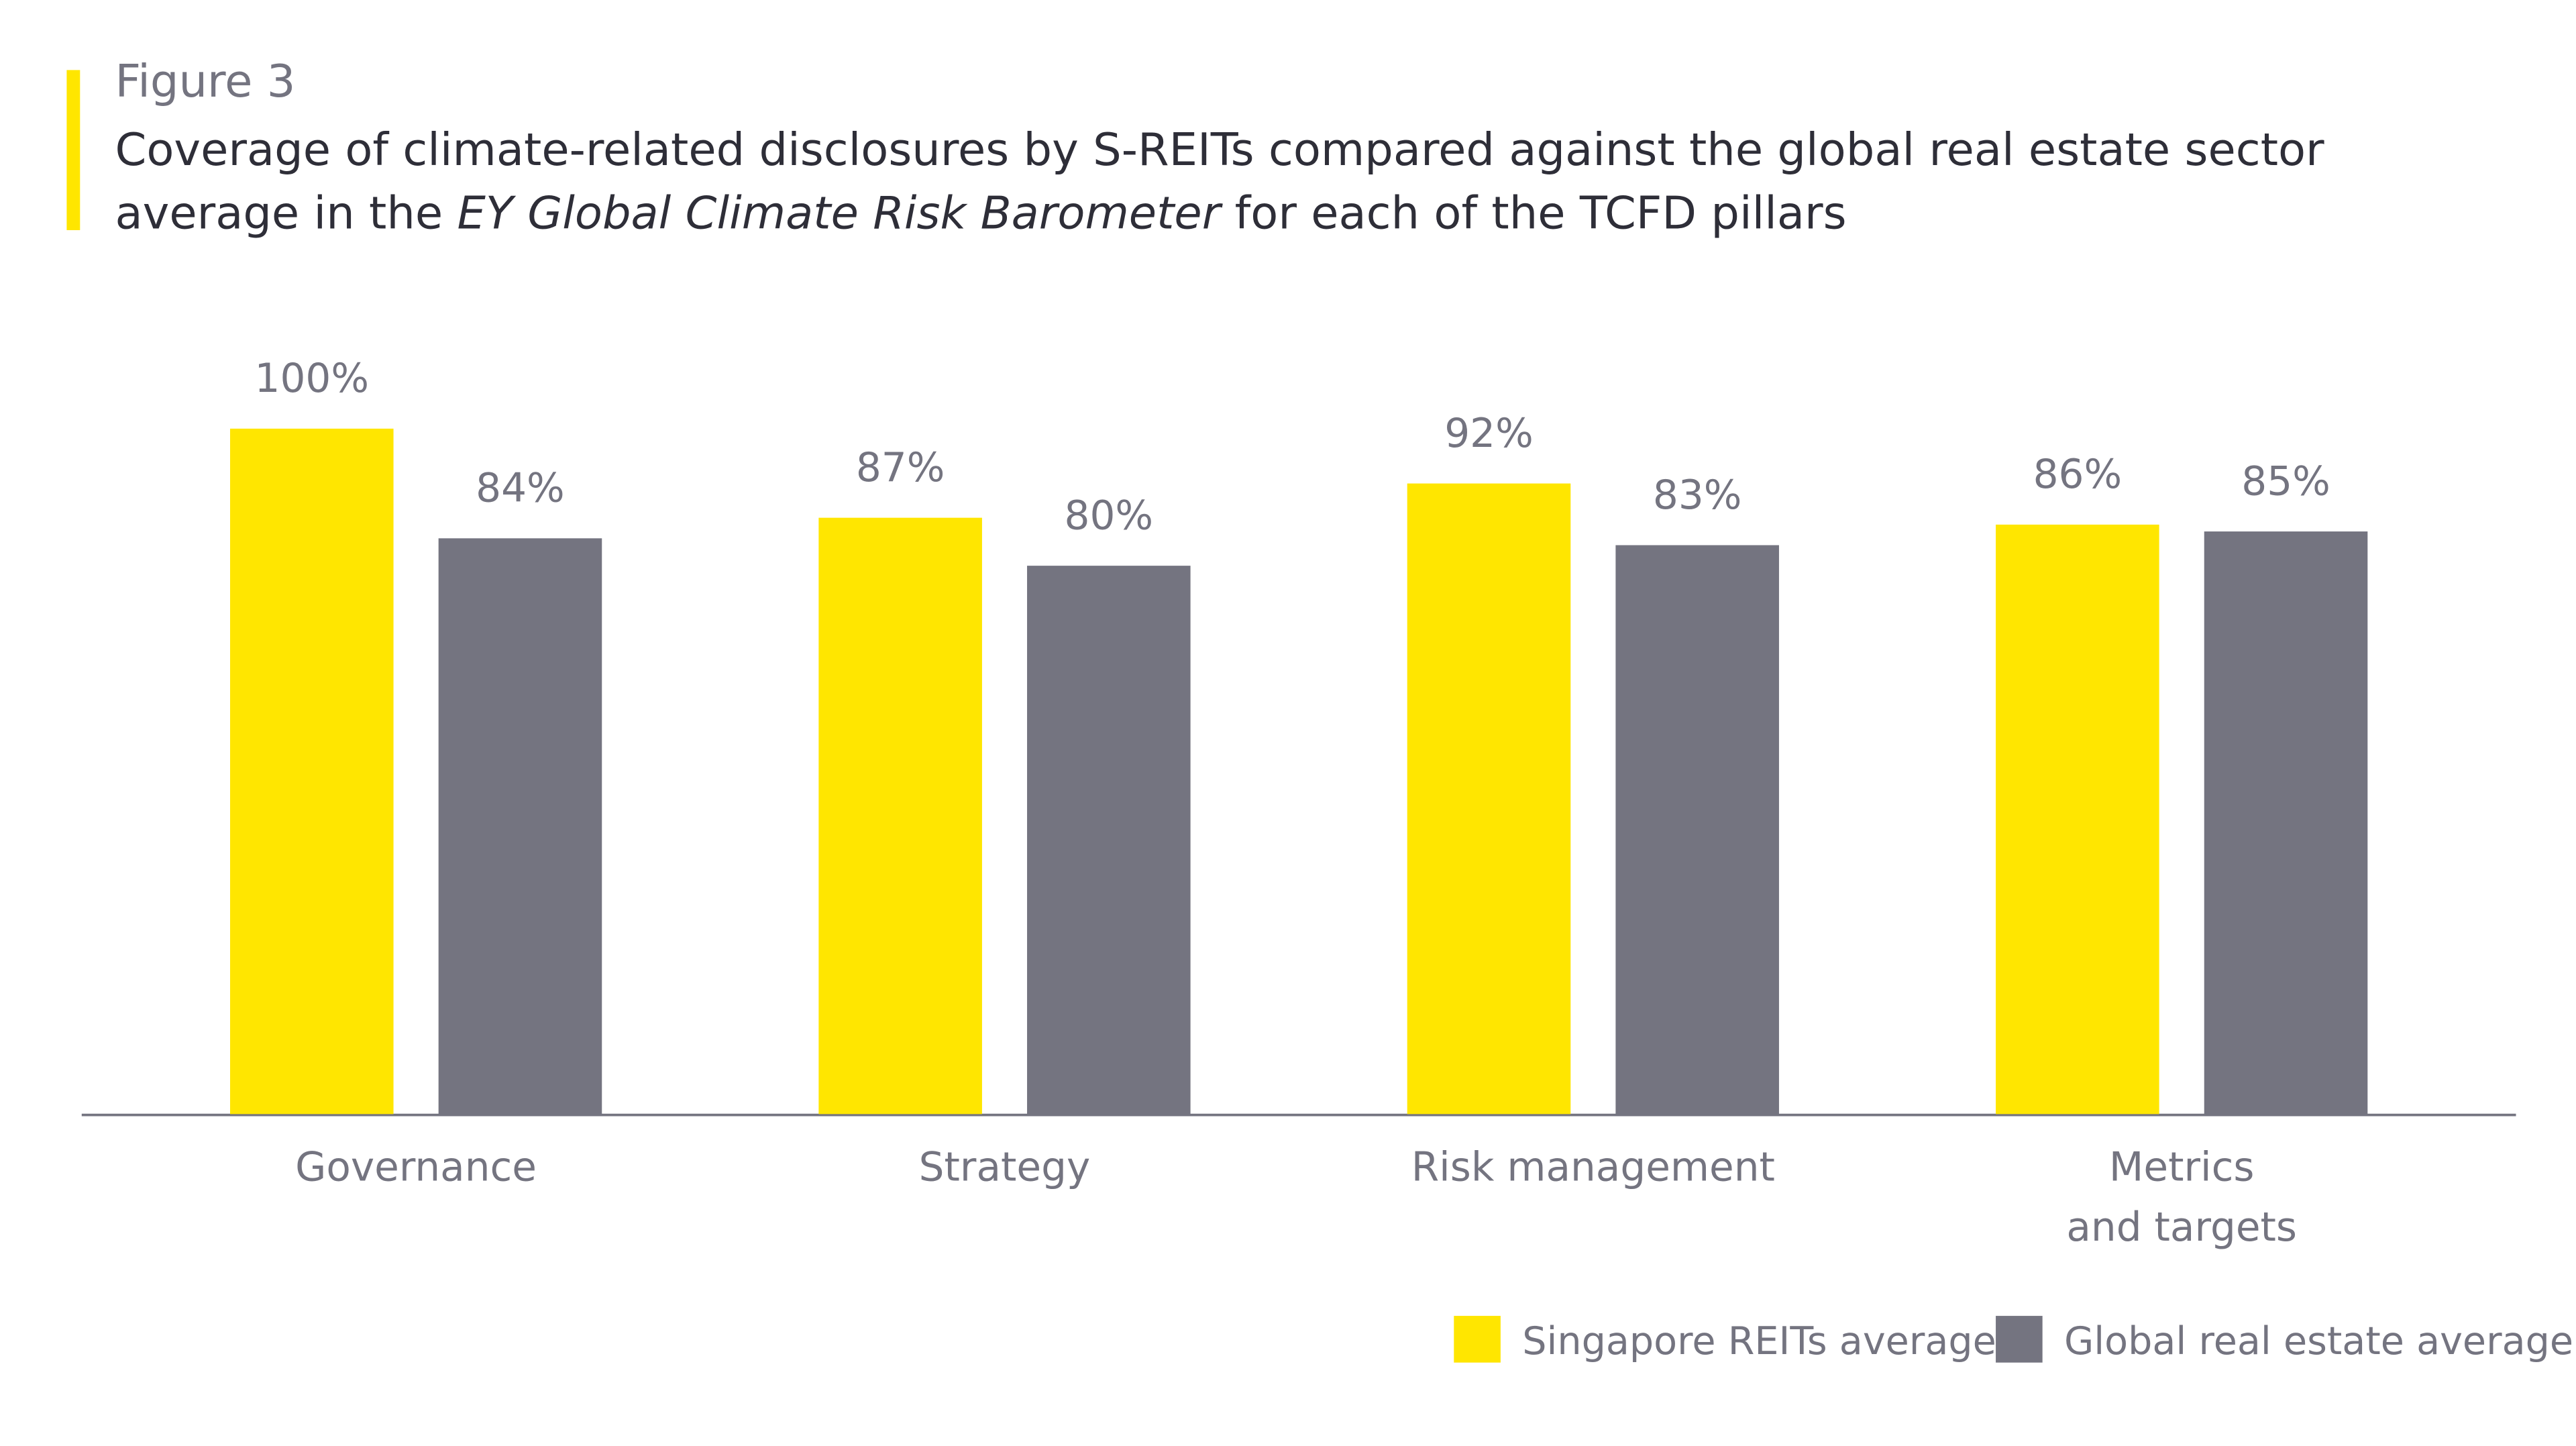 The height and width of the screenshot is (1446, 2576). I want to click on value-label: 92%, so click(1489, 434).